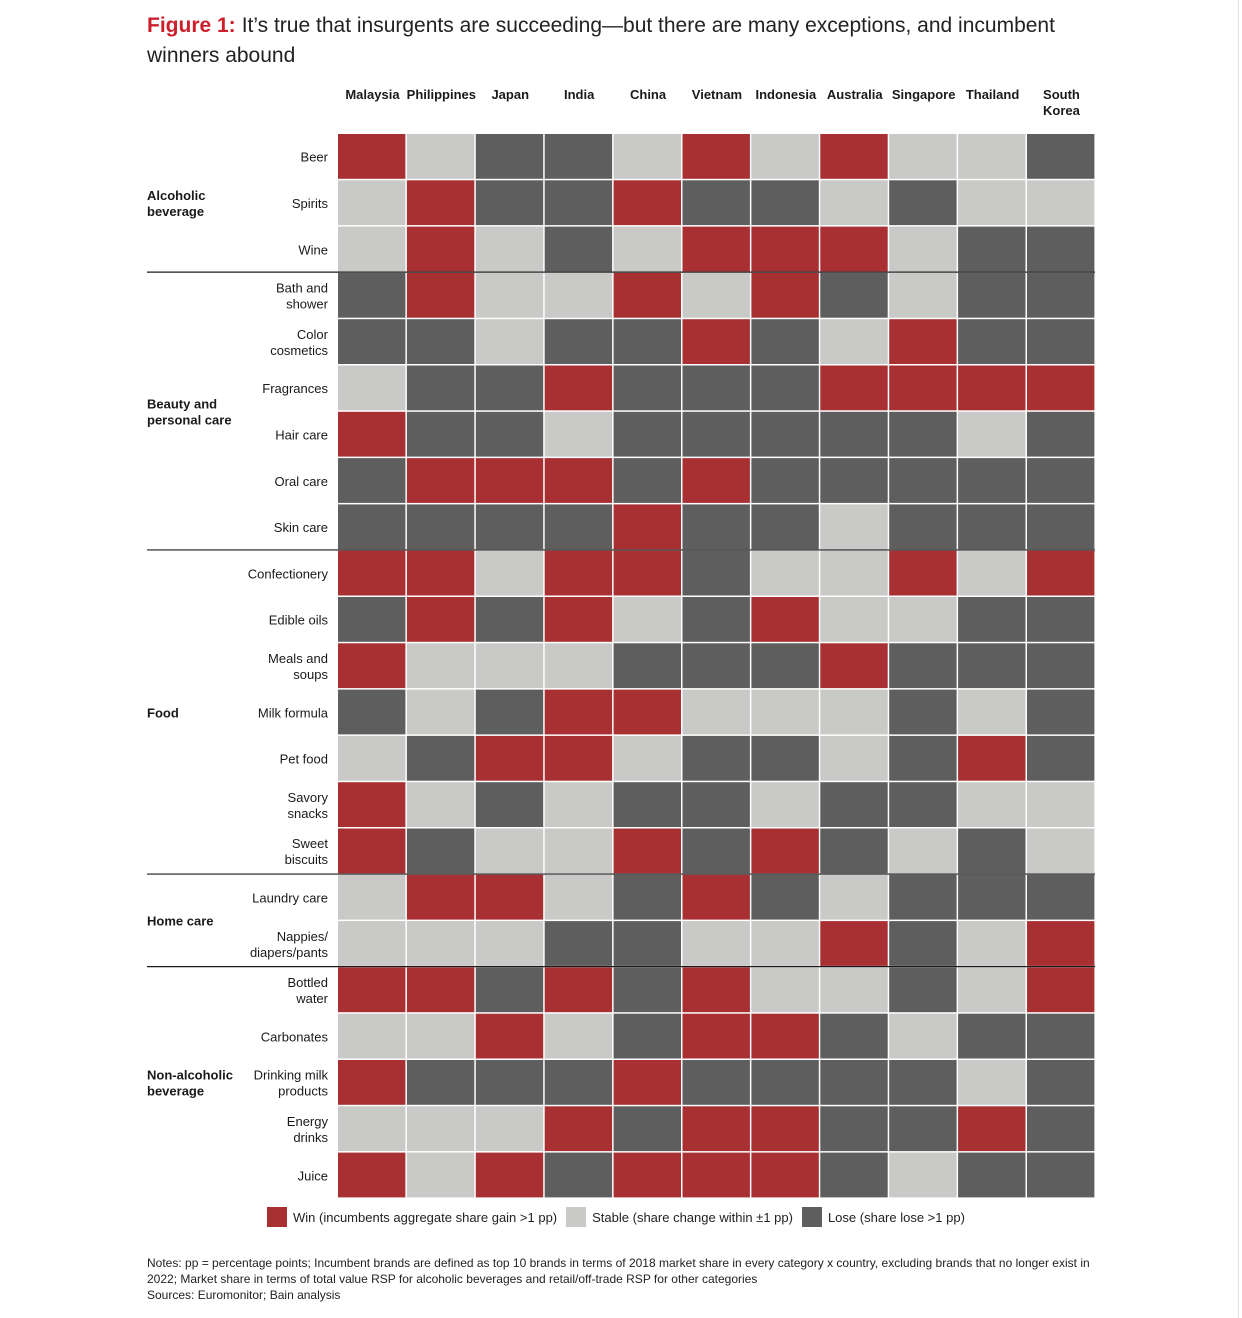 This screenshot has width=1242, height=1318. What do you see at coordinates (647, 480) in the screenshot?
I see `heatmap-cell-oral-care-china` at bounding box center [647, 480].